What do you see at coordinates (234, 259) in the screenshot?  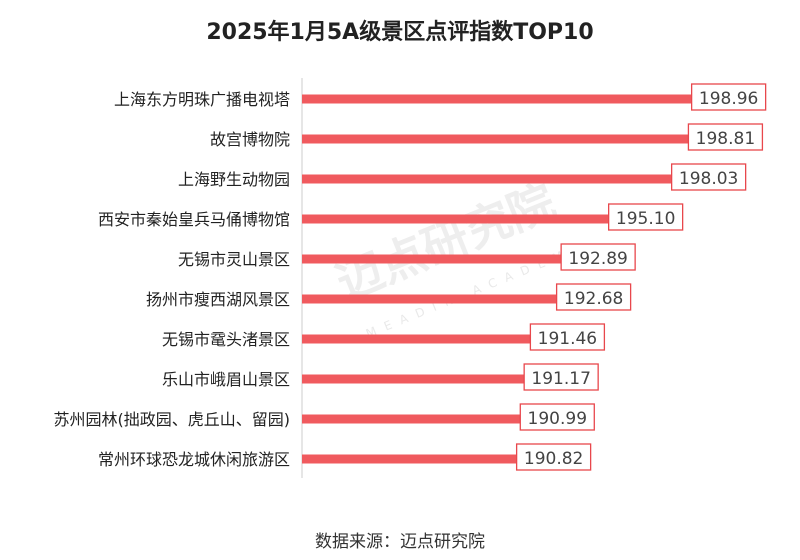 I see `category-label: 无锡市灵山景区` at bounding box center [234, 259].